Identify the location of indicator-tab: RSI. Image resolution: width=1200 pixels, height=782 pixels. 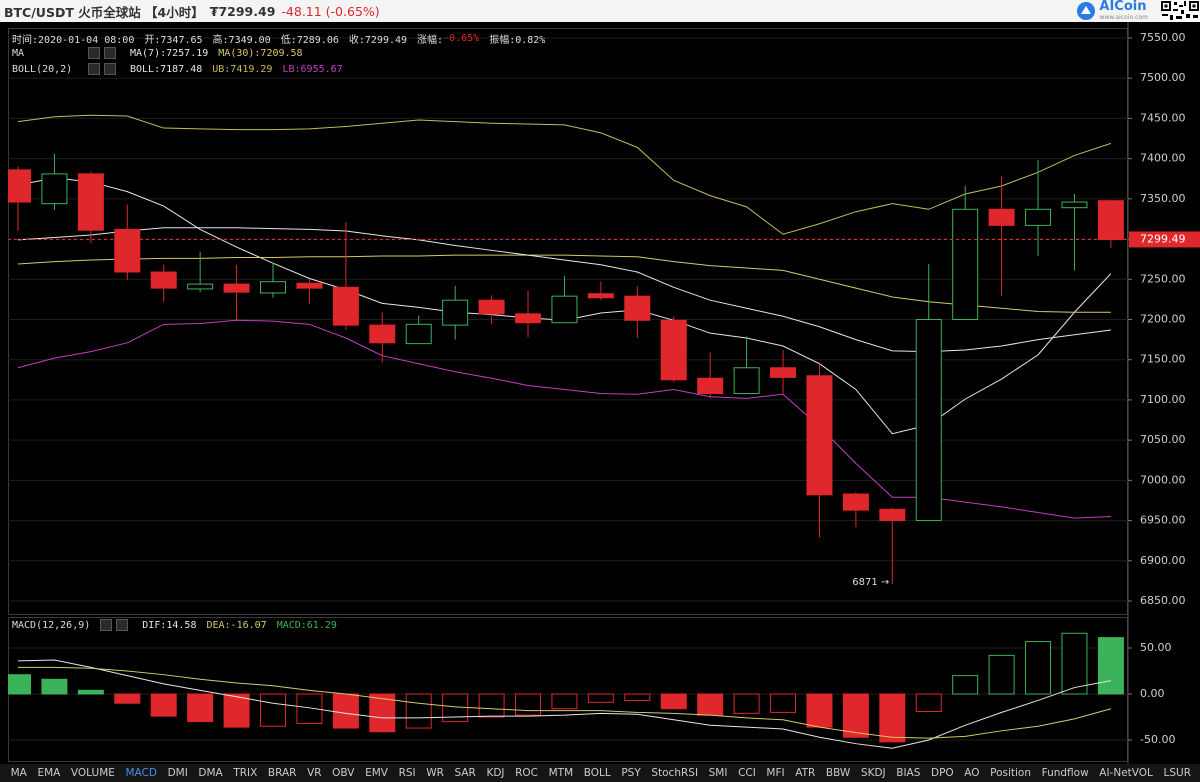
(407, 773).